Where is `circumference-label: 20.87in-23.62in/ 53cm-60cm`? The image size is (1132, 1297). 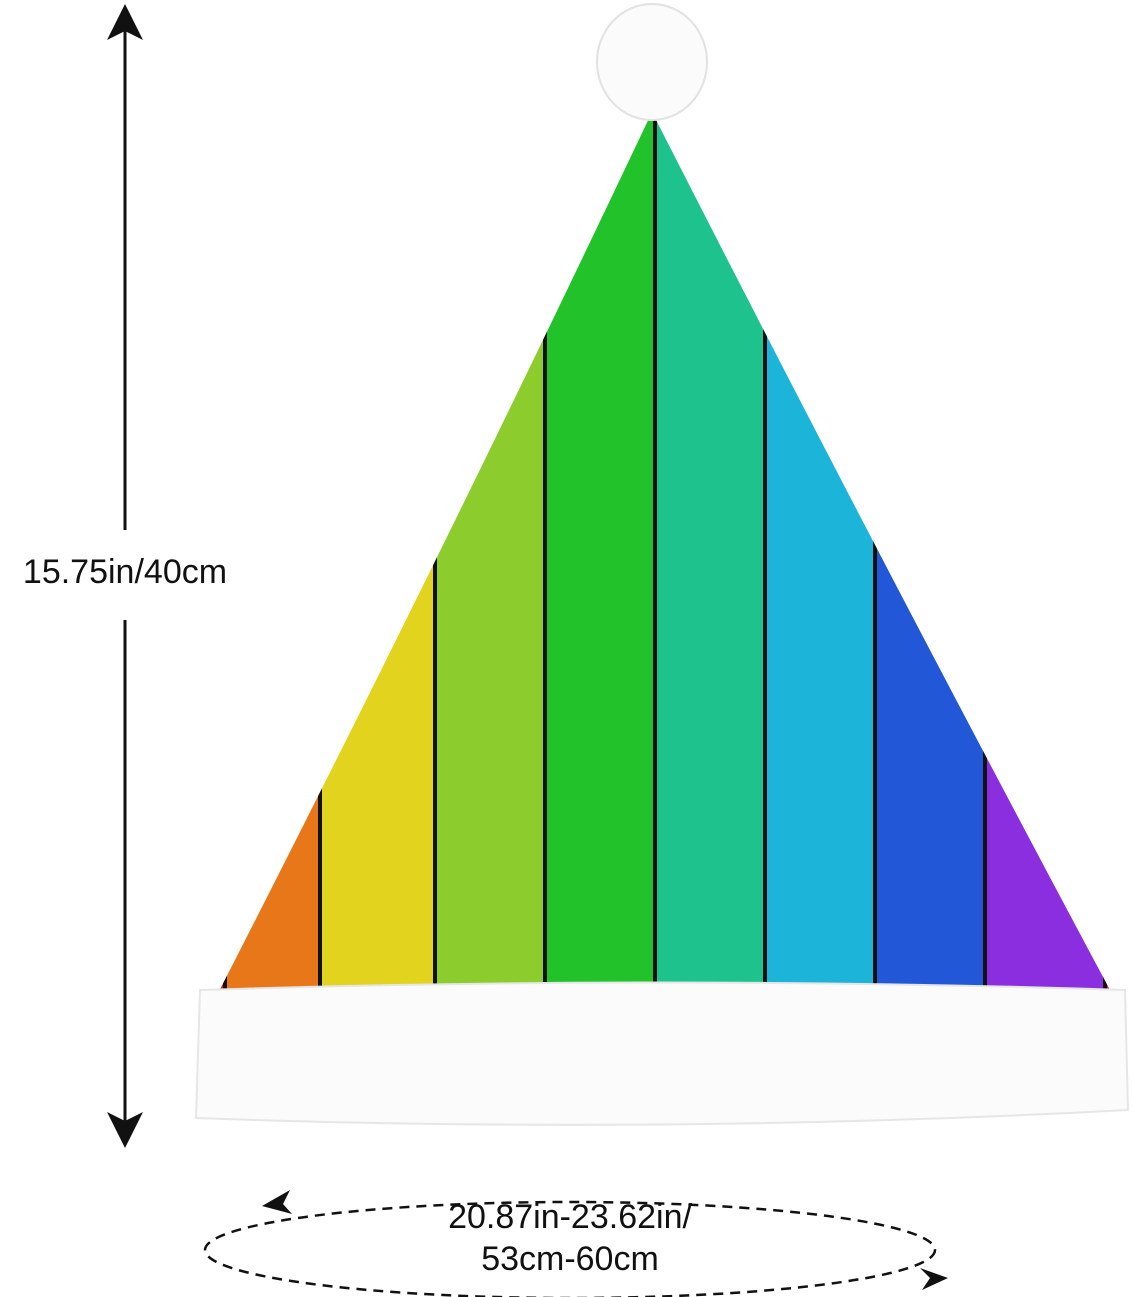
circumference-label: 20.87in-23.62in/ 53cm-60cm is located at coordinates (570, 1238).